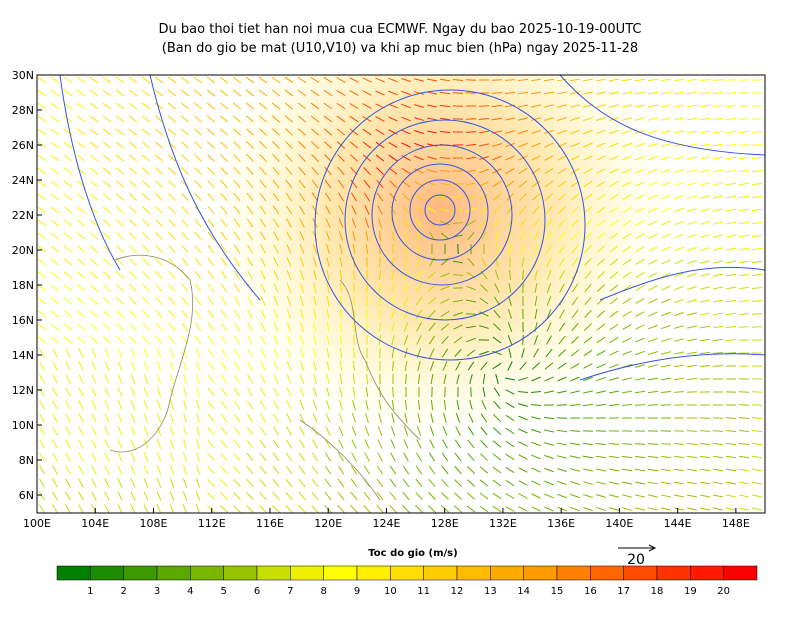  What do you see at coordinates (212, 523) in the screenshot?
I see `lon-label: 112E` at bounding box center [212, 523].